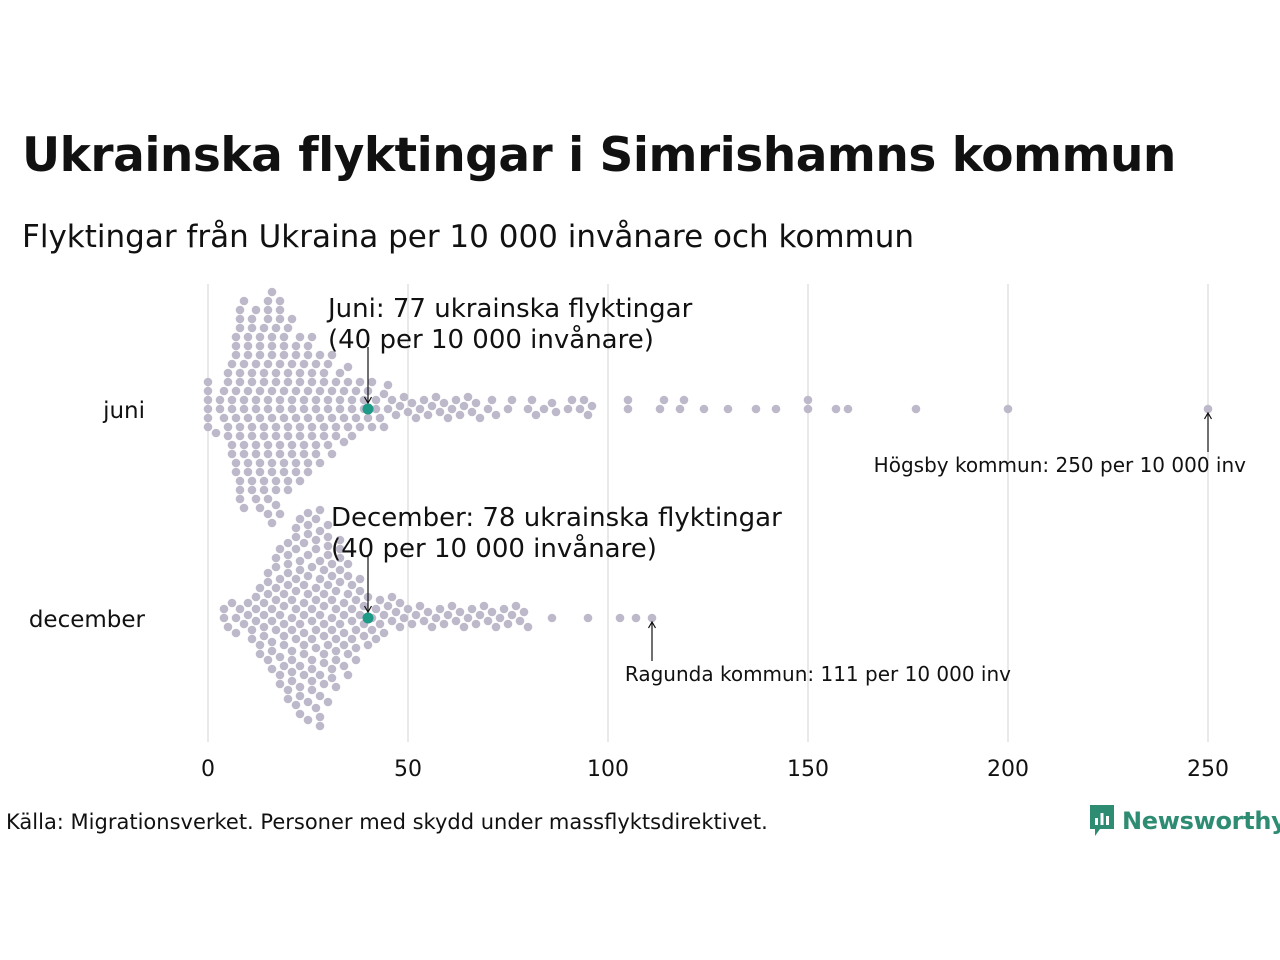 The image size is (1280, 960). What do you see at coordinates (808, 769) in the screenshot?
I see `x-tick-label: 150` at bounding box center [808, 769].